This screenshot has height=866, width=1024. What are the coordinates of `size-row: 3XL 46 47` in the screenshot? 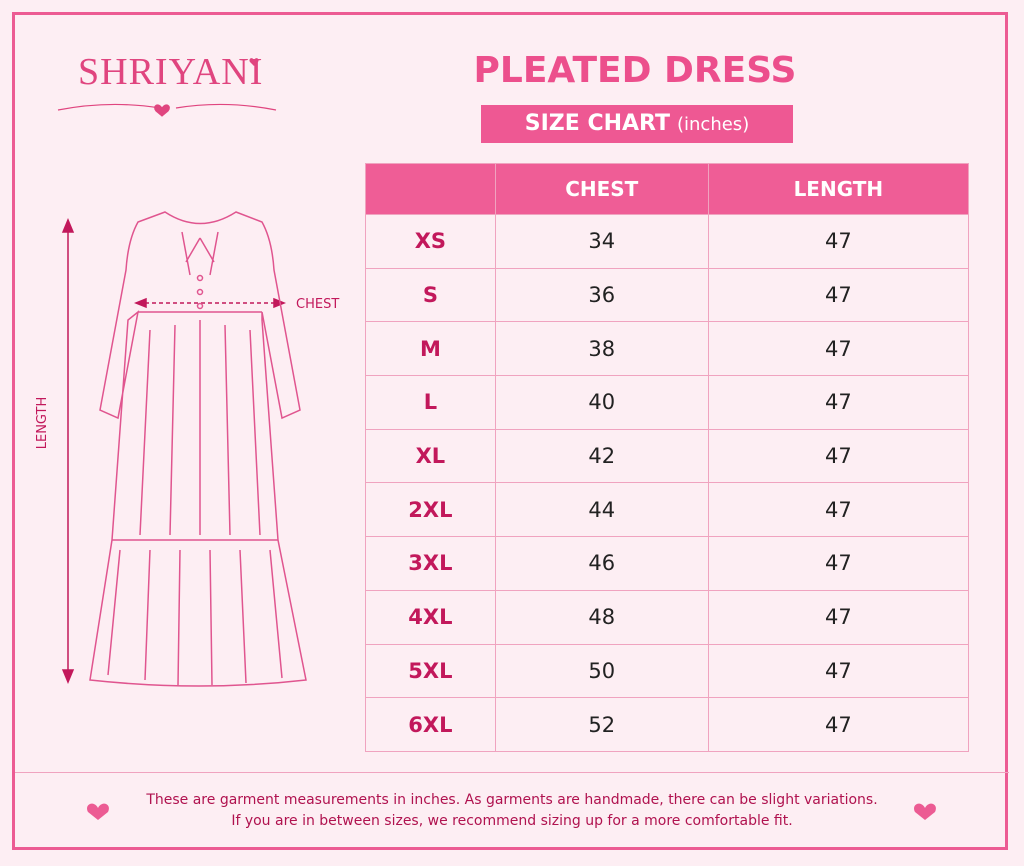 It's located at (667, 563).